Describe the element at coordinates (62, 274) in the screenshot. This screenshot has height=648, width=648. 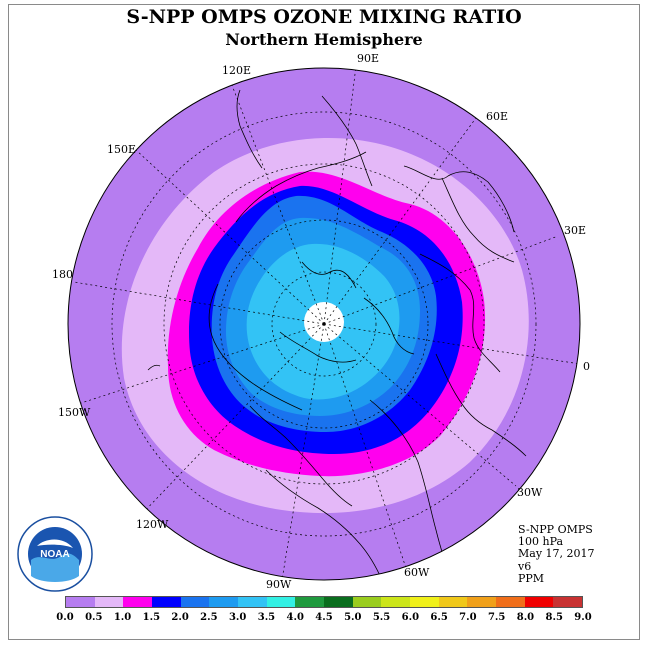
I see `lon-label-180: 180` at that location.